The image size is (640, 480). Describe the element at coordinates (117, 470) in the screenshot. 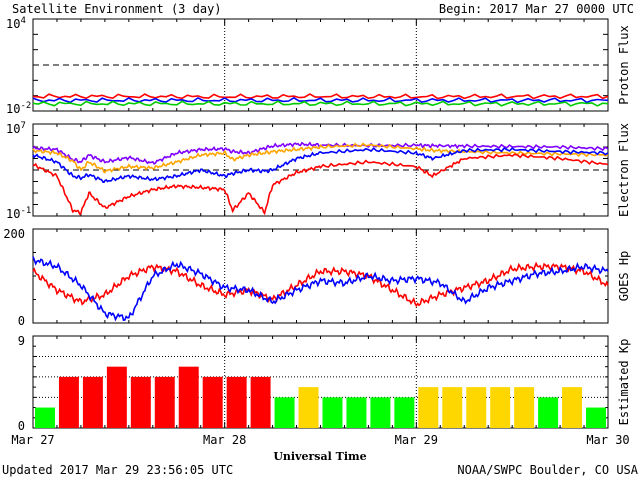

I see `updated-label: Updated 2017 Mar 29 23:56:05 UTC` at that location.